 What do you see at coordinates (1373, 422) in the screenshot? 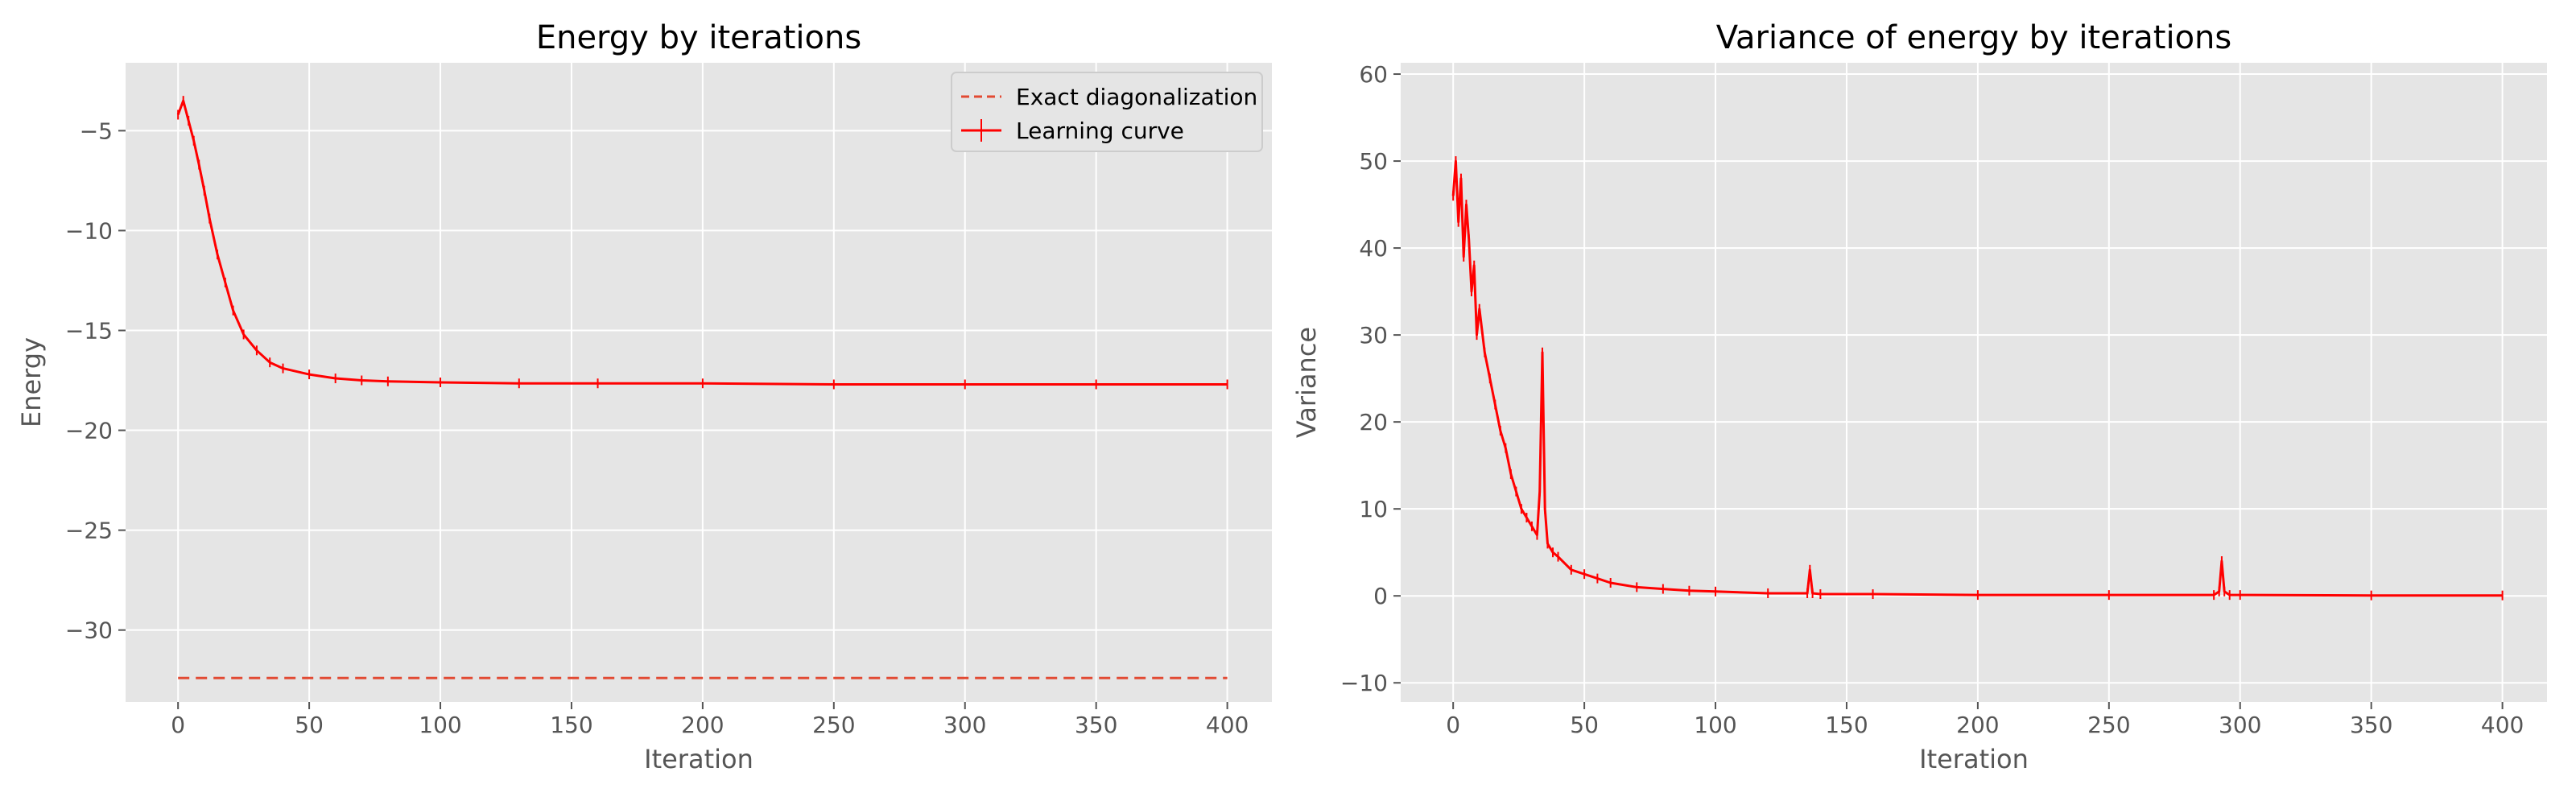
I see `y-tick-label: 20` at bounding box center [1373, 422].